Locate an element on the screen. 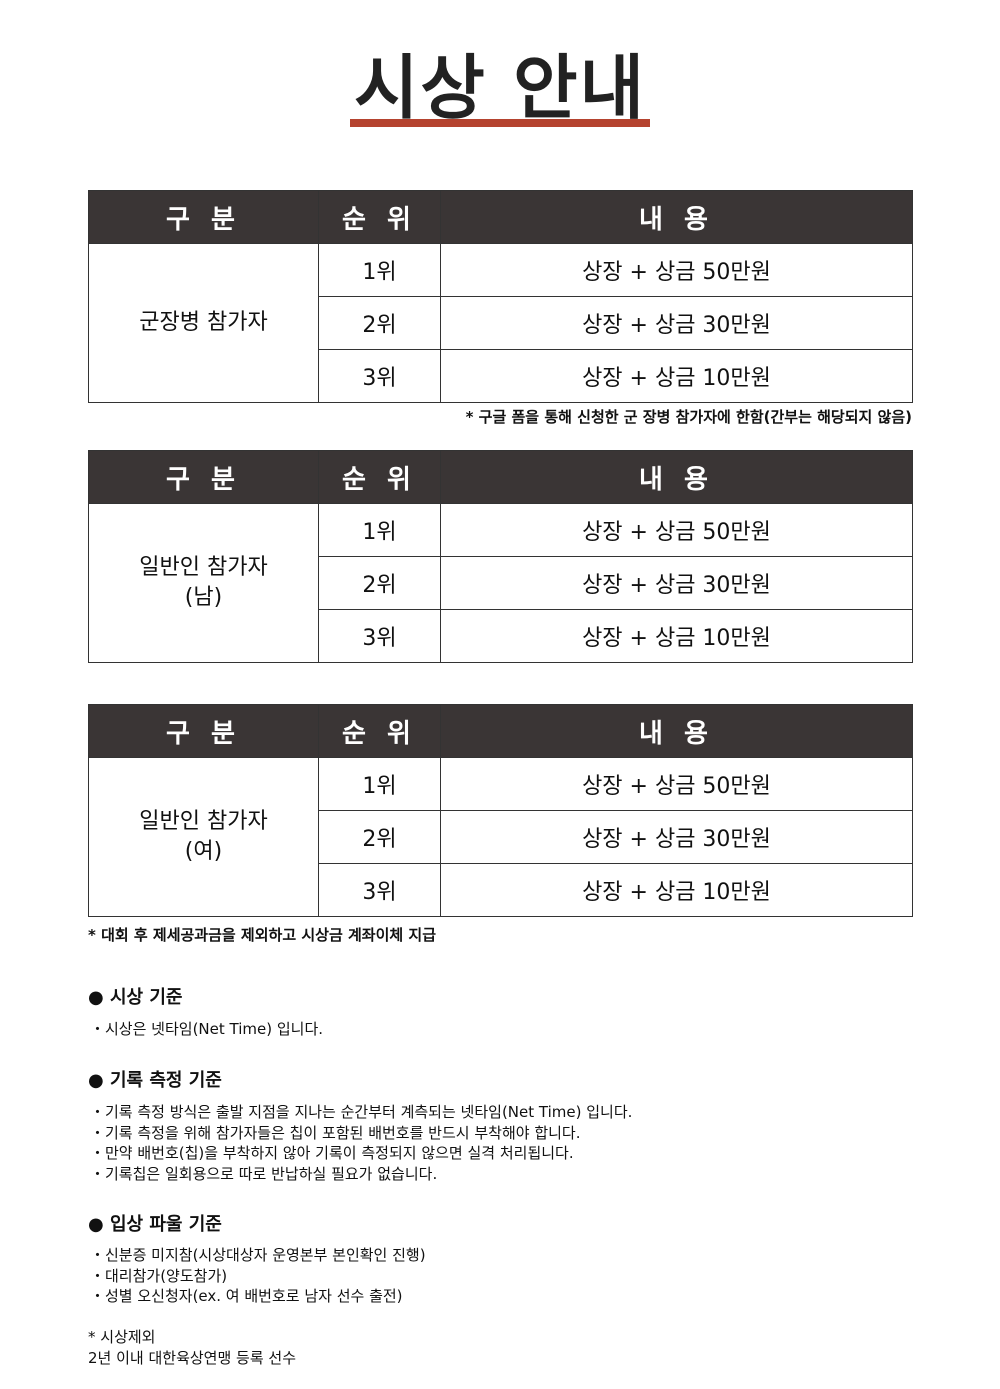 This screenshot has height=1389, width=1000. section-line: ・신분증 미지참(시상대상자 운영본부 본인확인 진행) is located at coordinates (258, 1255).